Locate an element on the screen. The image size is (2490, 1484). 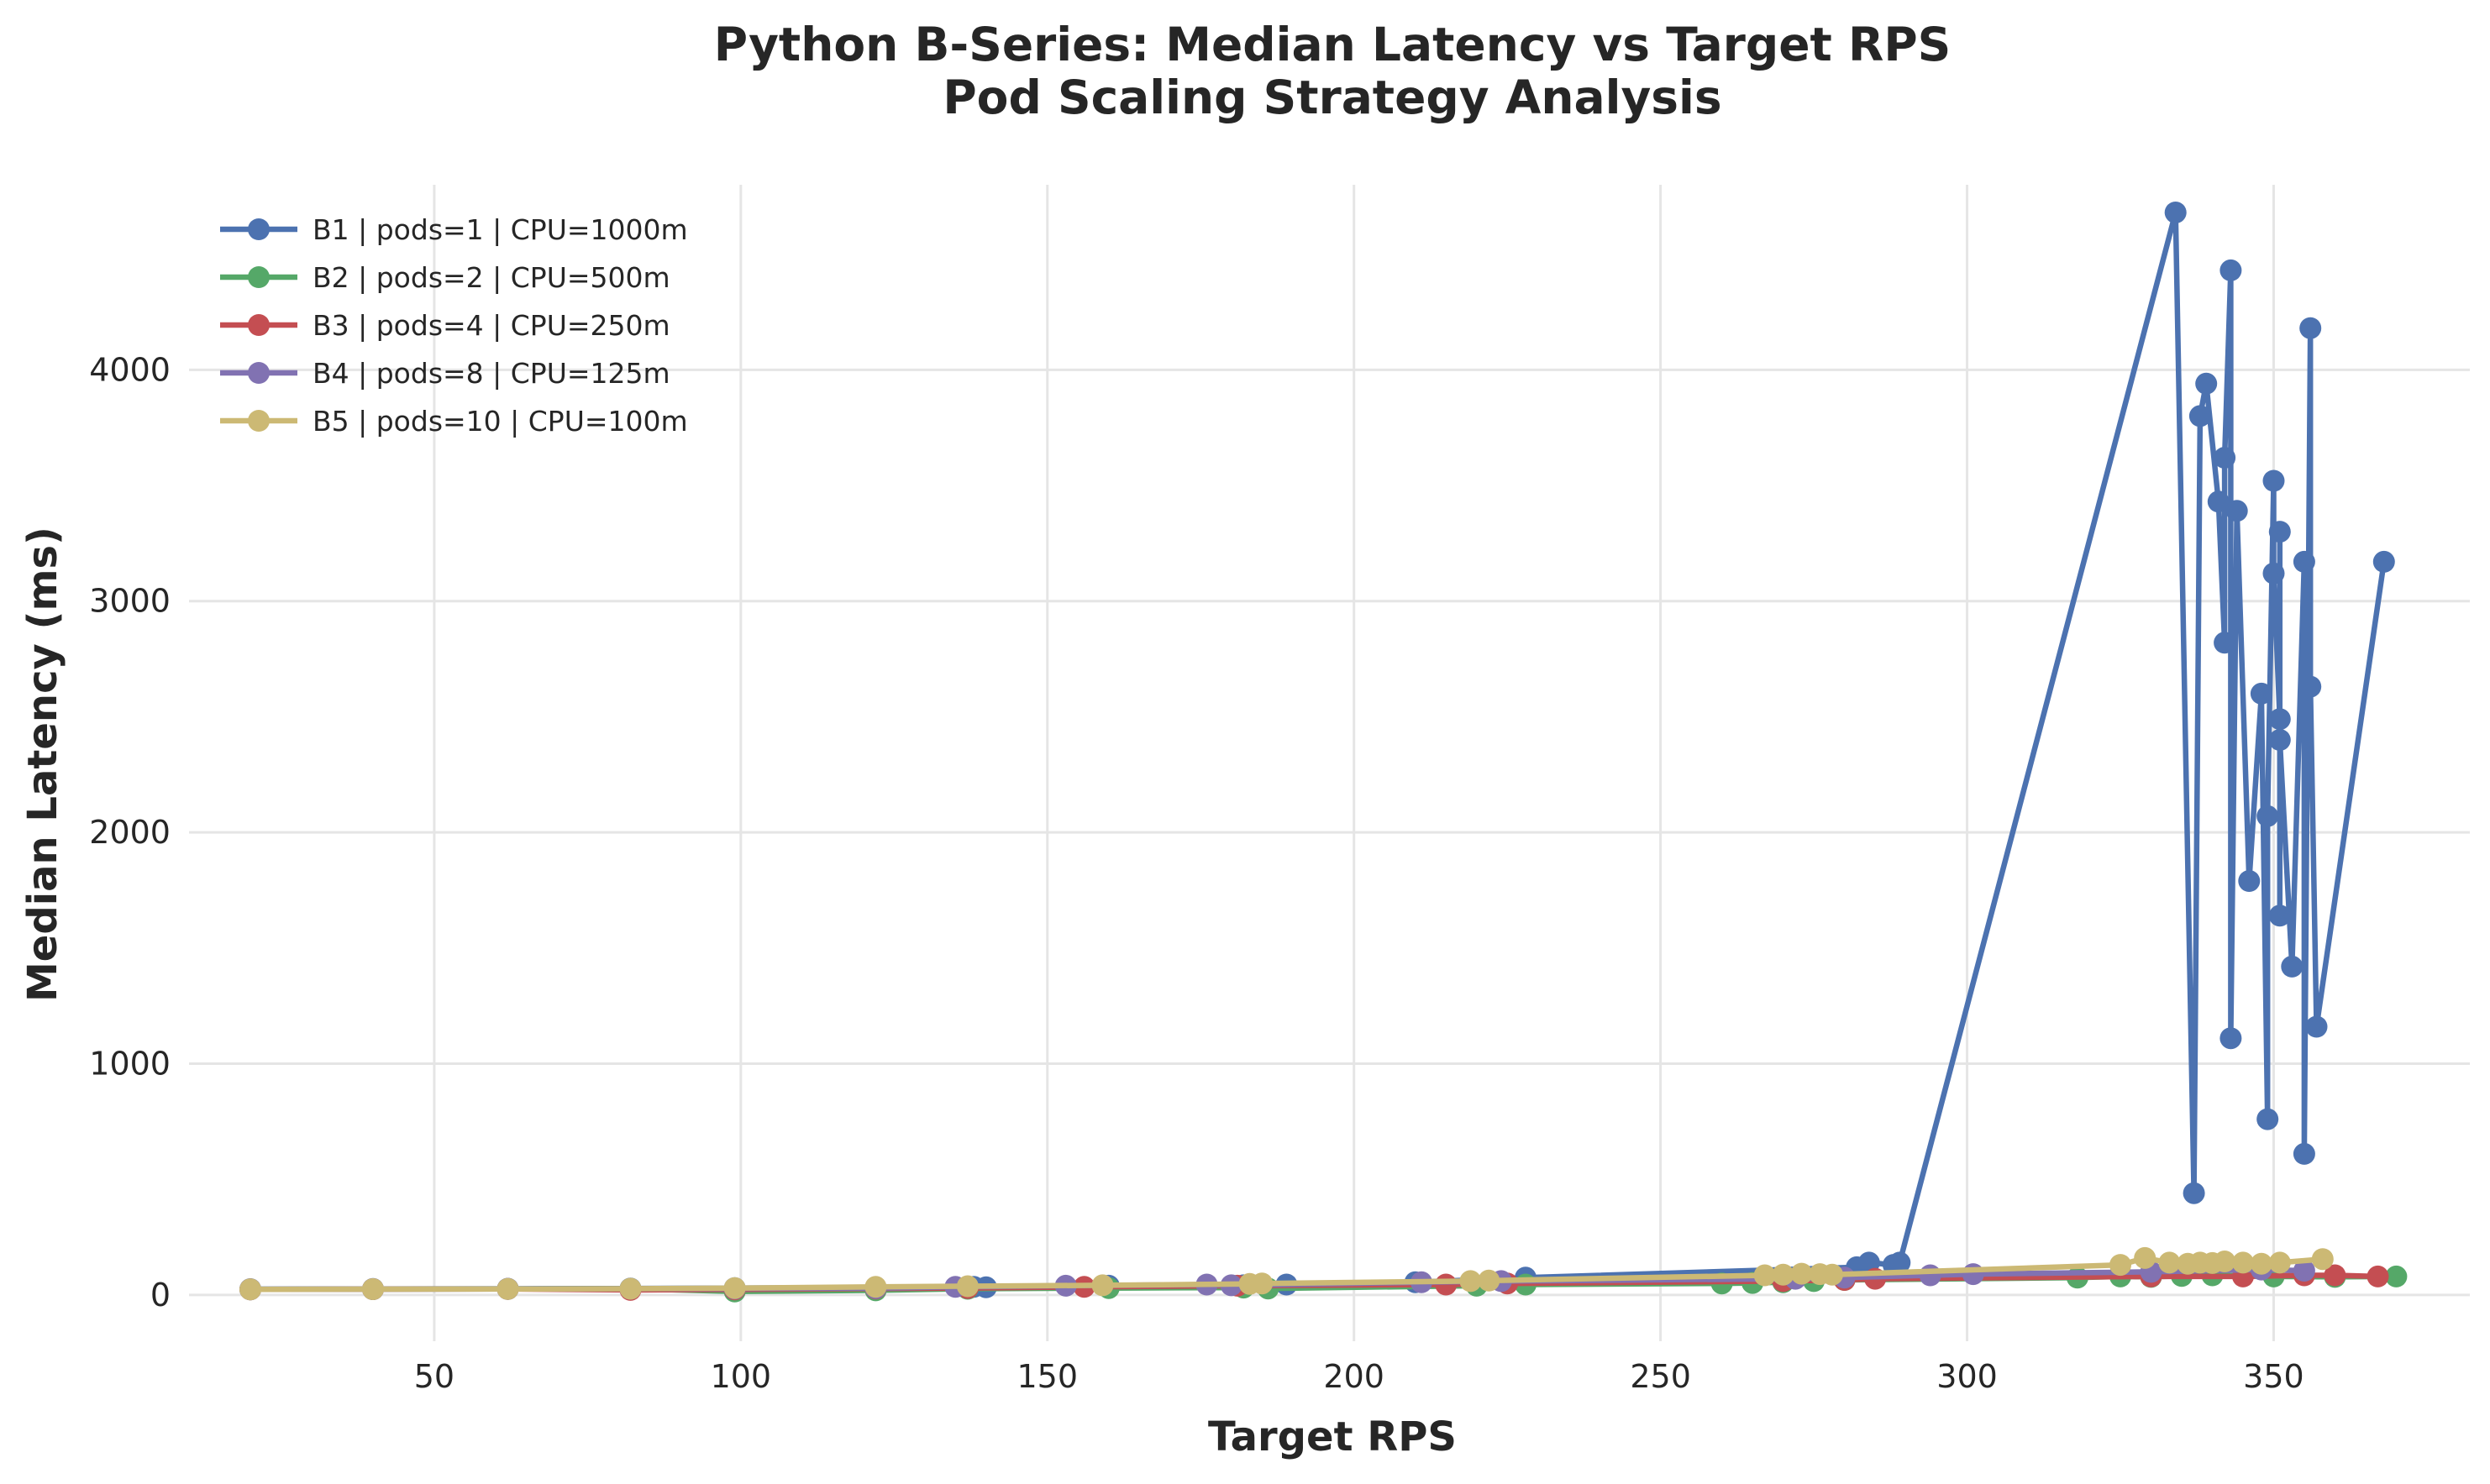
x-tick-label: 100 is located at coordinates (742, 1377).